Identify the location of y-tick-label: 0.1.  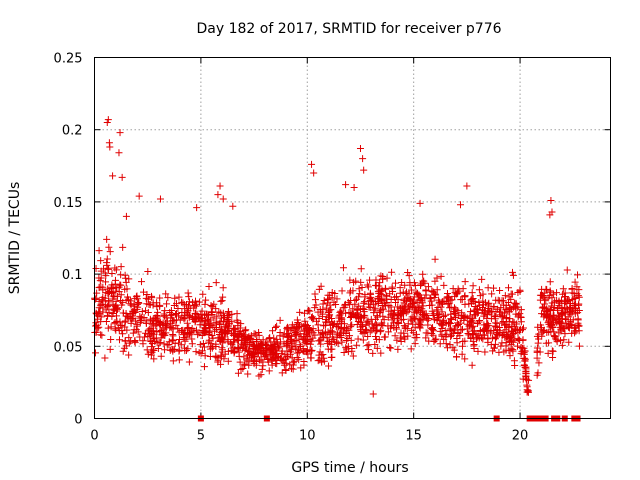
(72, 275).